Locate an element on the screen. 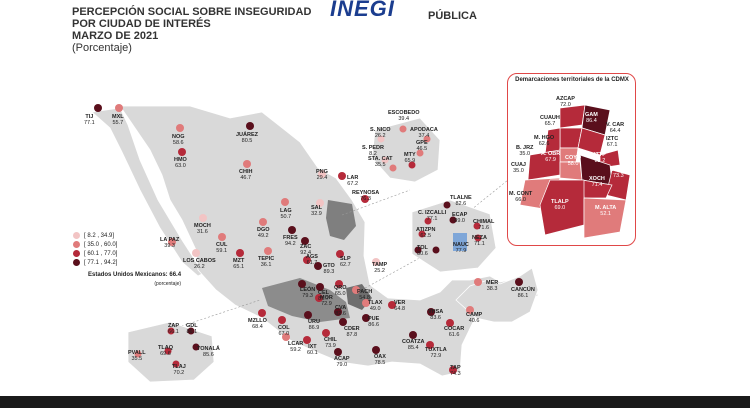 The width and height of the screenshot is (750, 408). legend-item: [ 60.1 , 77.0] is located at coordinates (95, 253).